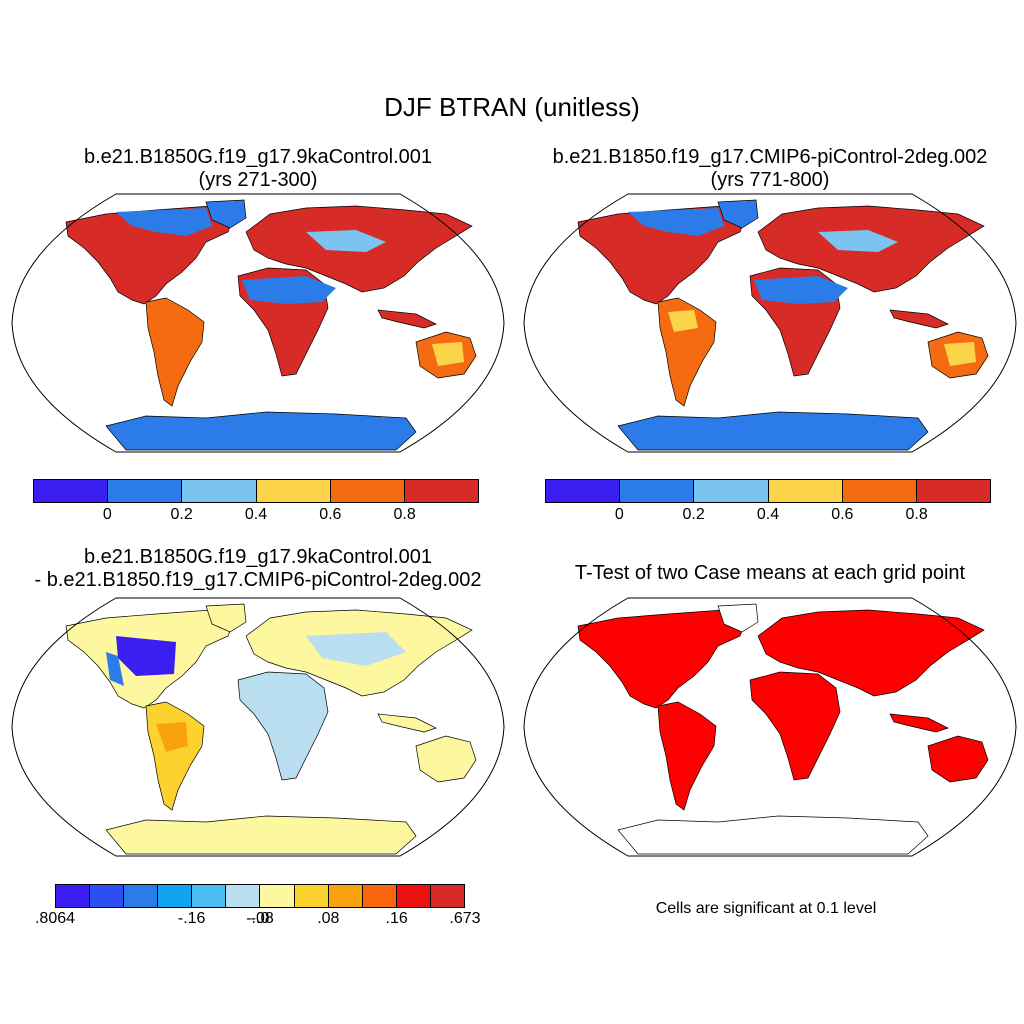  I want to click on colorbar-tick-label: -.0, so click(260, 918).